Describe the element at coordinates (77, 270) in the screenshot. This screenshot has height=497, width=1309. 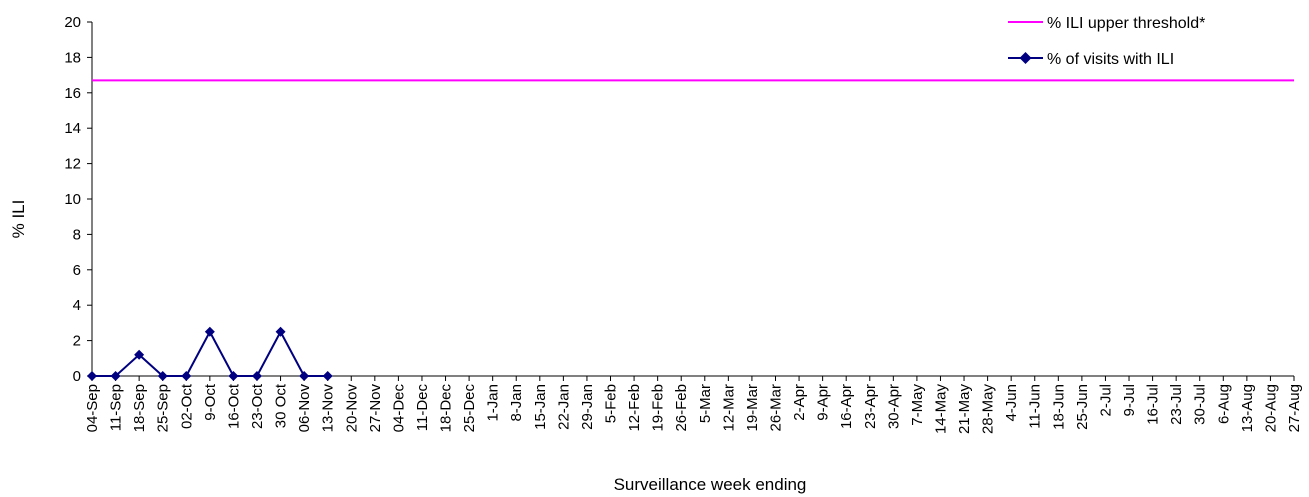
I see `y-tick-label: 6` at that location.